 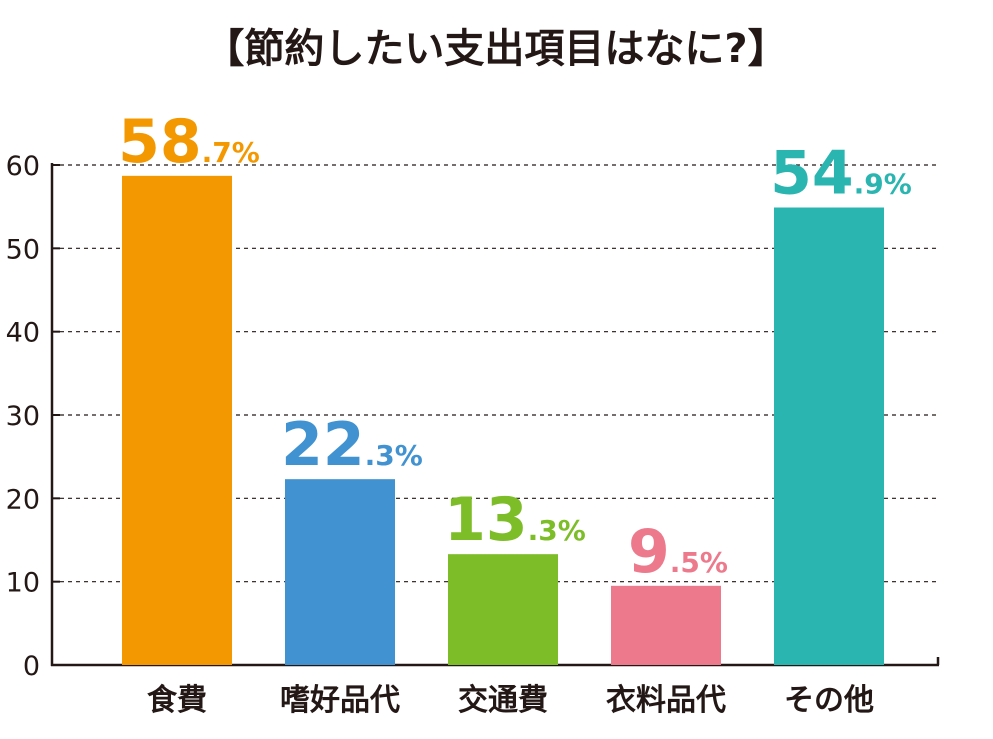 What do you see at coordinates (177, 700) in the screenshot?
I see `x-tick-label: 食費` at bounding box center [177, 700].